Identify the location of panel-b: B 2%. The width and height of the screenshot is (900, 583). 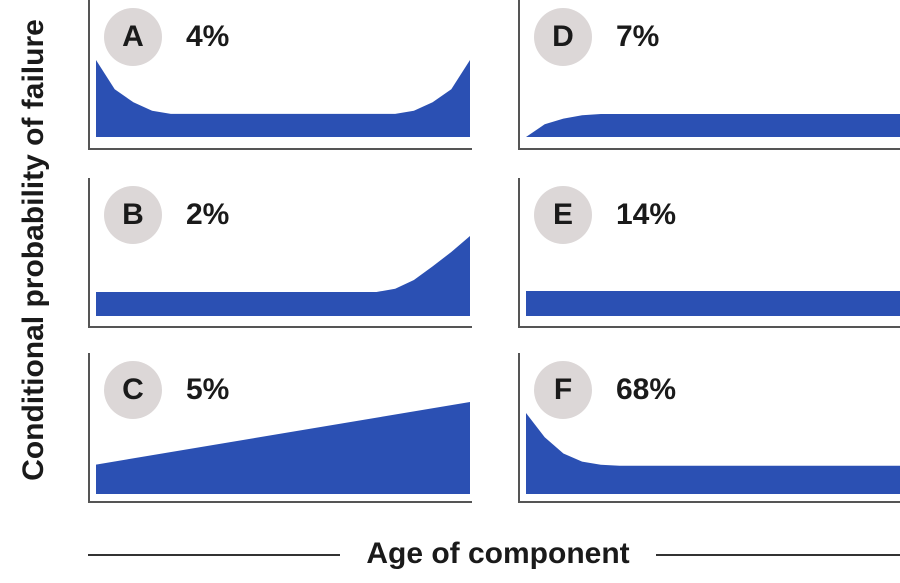
(280, 253).